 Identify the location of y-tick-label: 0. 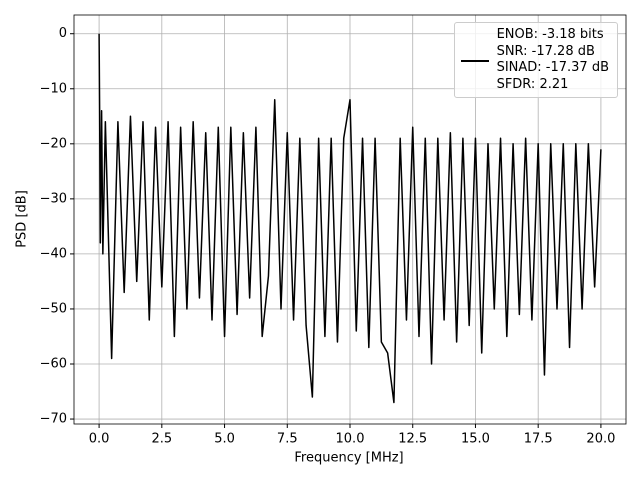
(63, 33).